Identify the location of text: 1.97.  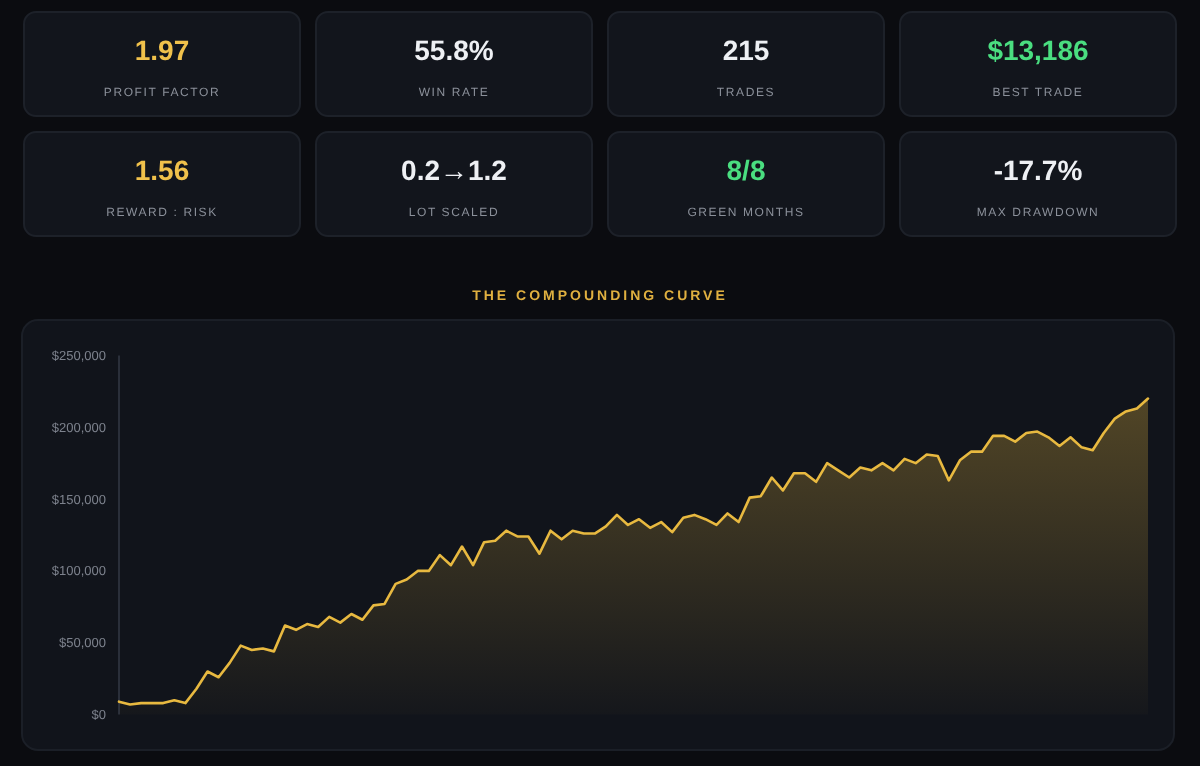
(162, 50).